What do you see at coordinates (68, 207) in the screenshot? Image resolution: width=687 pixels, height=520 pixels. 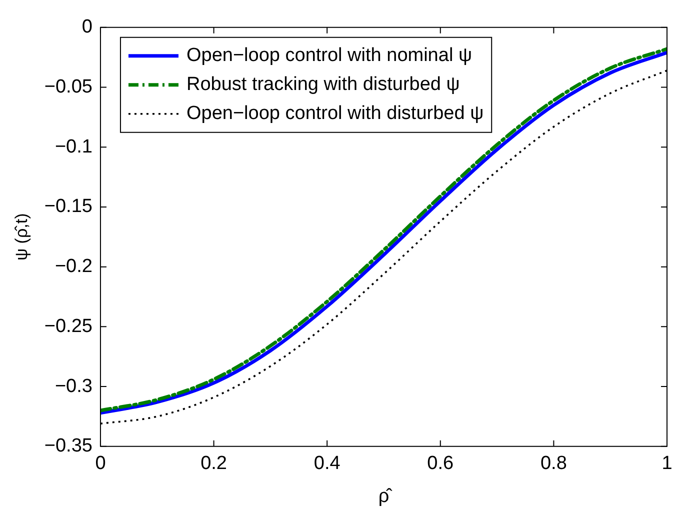 I see `y-tick-label: −0.15` at bounding box center [68, 207].